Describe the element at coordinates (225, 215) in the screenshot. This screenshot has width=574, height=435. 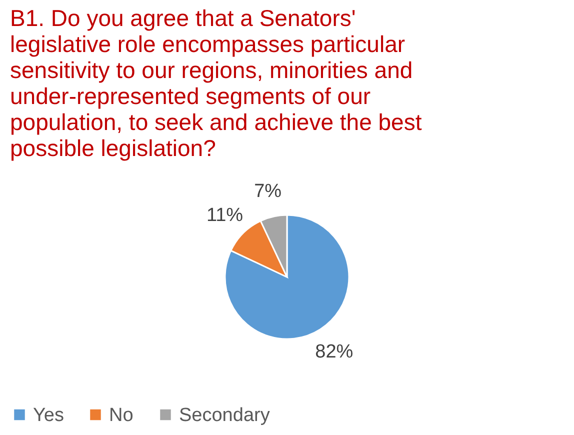
I see `data-label: 11%` at that location.